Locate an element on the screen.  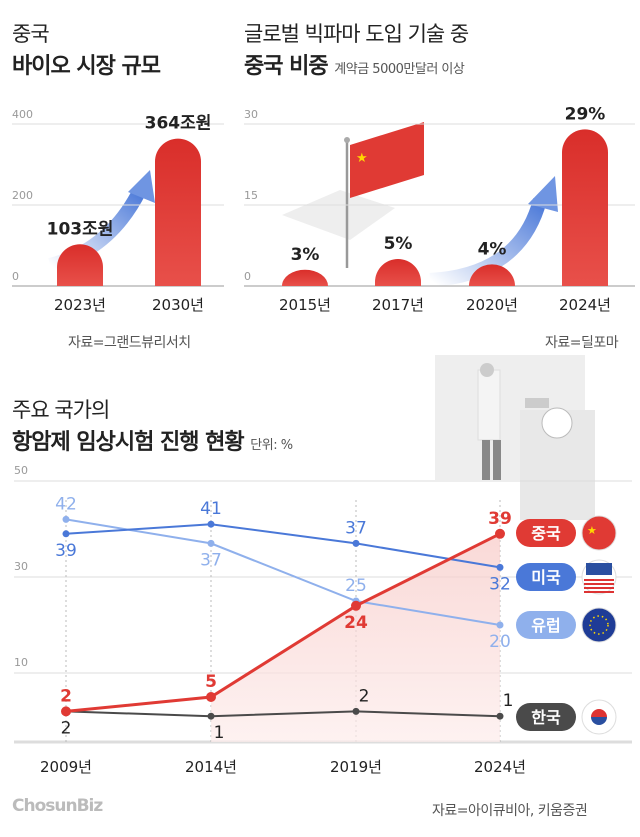
chosunbiz-logo: ChosunBiz is located at coordinates (57, 806).